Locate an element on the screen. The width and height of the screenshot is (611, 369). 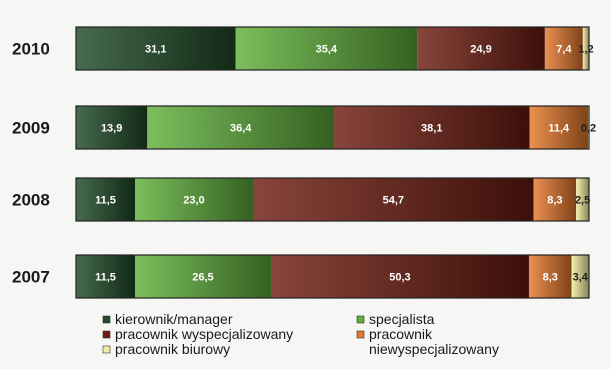
bar-outline-2008 is located at coordinates (332, 199).